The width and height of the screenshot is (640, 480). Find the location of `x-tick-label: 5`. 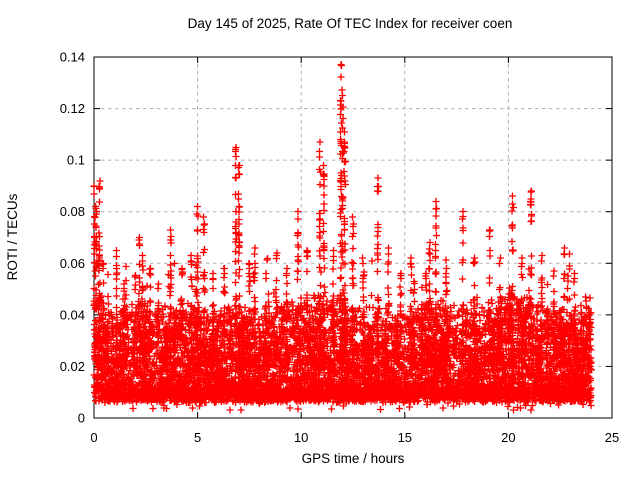

x-tick-label: 5 is located at coordinates (197, 437).